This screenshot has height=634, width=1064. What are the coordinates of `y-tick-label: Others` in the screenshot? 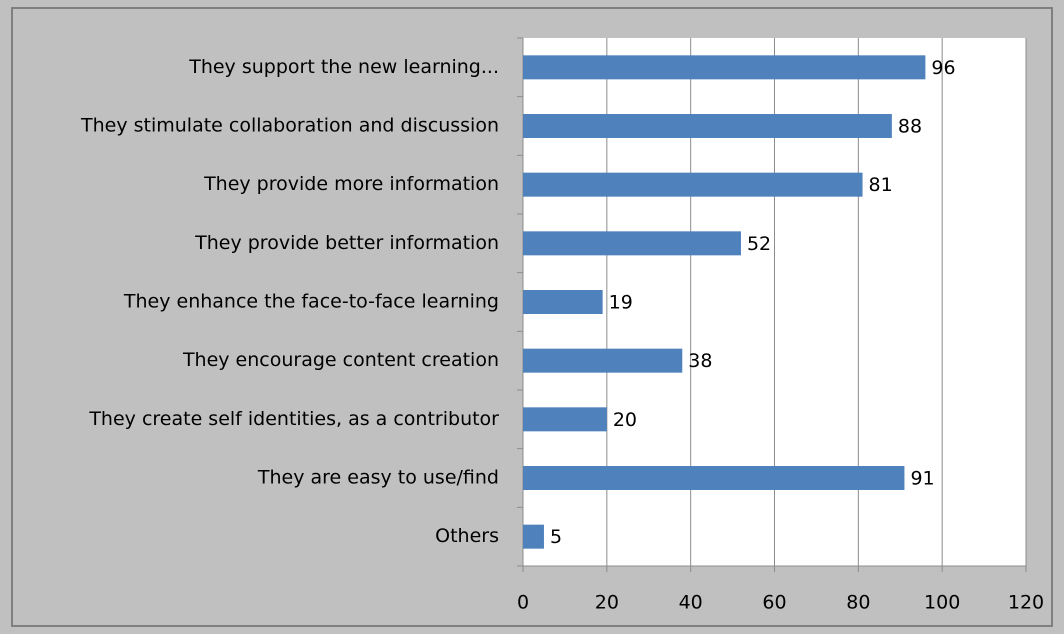 It's located at (467, 536).